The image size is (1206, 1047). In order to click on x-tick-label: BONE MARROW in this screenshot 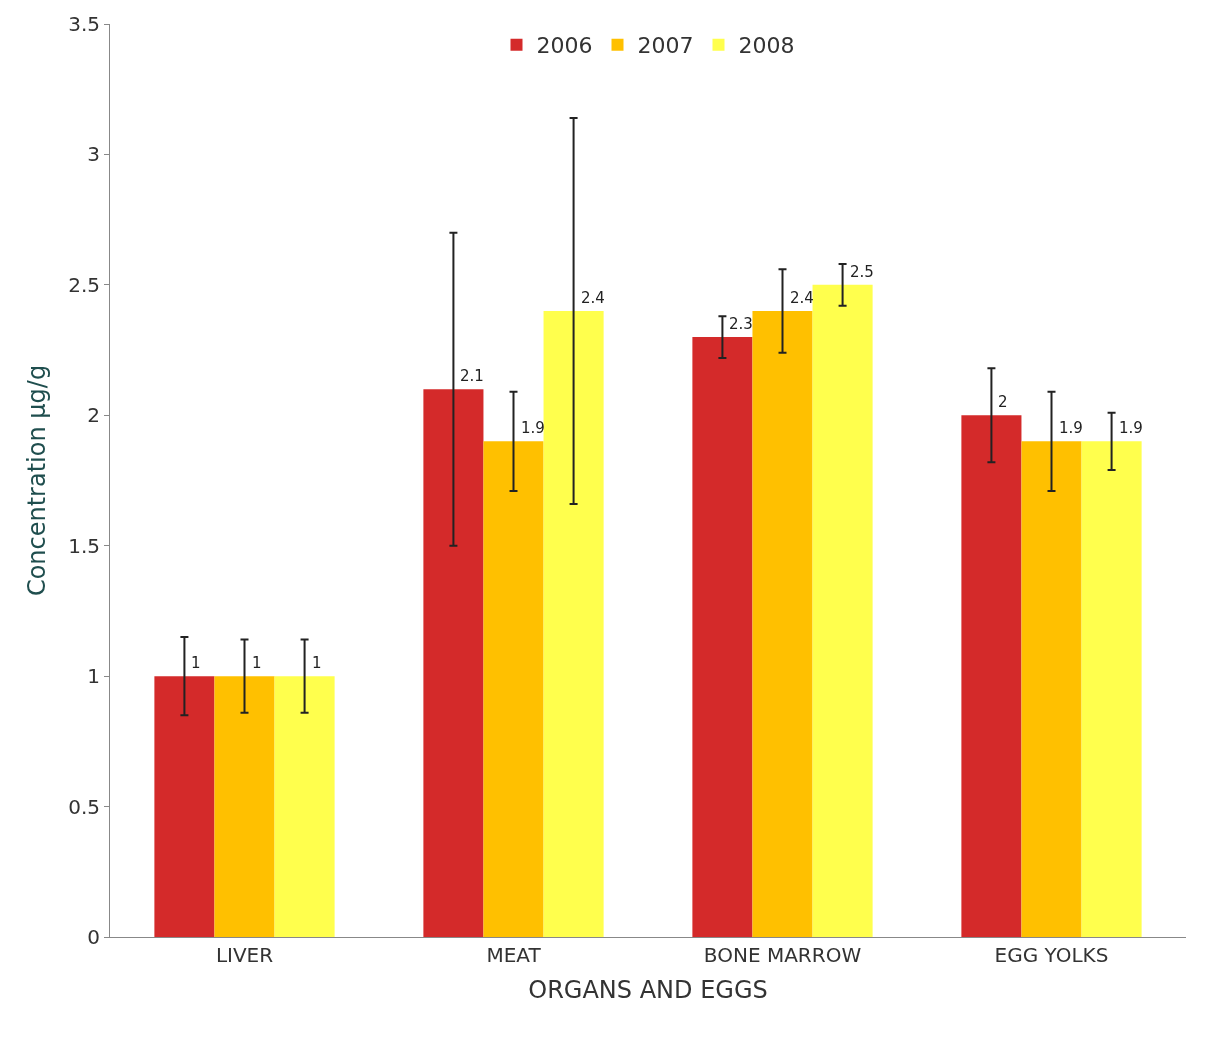, I will do `click(782, 955)`.